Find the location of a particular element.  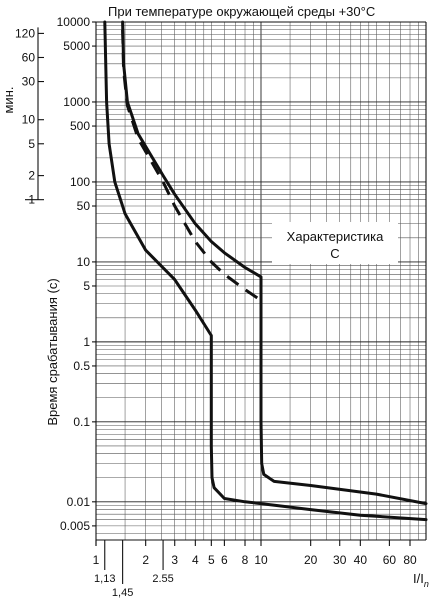

minutes-tick-label: 2 is located at coordinates (31, 176).